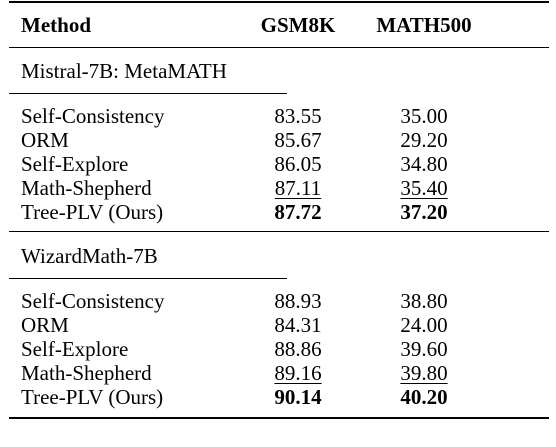 The width and height of the screenshot is (556, 447). Describe the element at coordinates (298, 164) in the screenshot. I see `row-gsm8k: 86.05` at that location.